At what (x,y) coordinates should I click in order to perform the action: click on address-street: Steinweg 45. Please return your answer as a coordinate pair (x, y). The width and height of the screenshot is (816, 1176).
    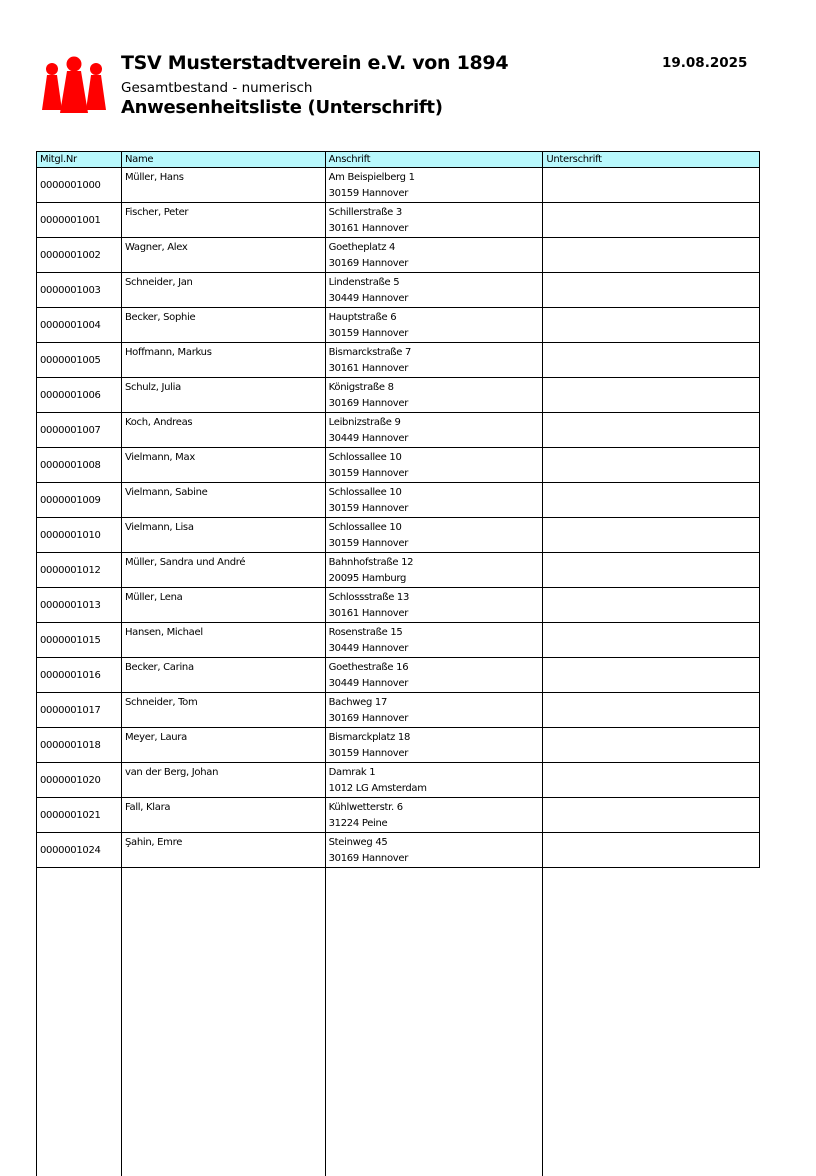
    Looking at the image, I should click on (358, 842).